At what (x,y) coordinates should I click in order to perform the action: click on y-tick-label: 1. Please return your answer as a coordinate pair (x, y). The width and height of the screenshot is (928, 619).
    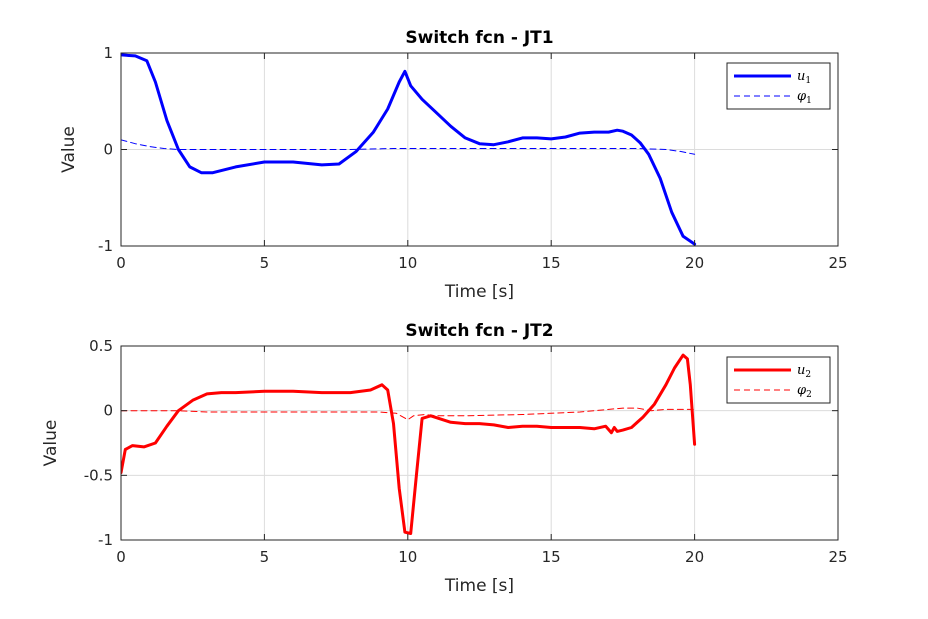
    Looking at the image, I should click on (108, 53).